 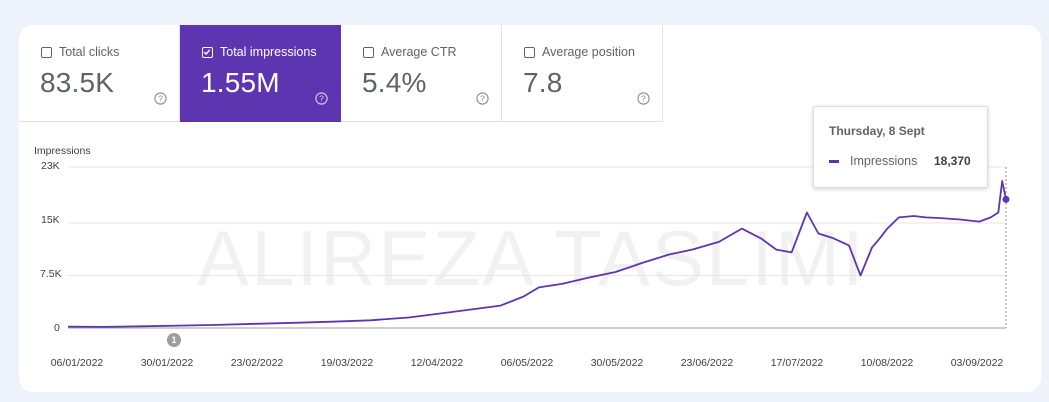 I want to click on metric-average-position: Average position 7.8 ?, so click(x=582, y=73).